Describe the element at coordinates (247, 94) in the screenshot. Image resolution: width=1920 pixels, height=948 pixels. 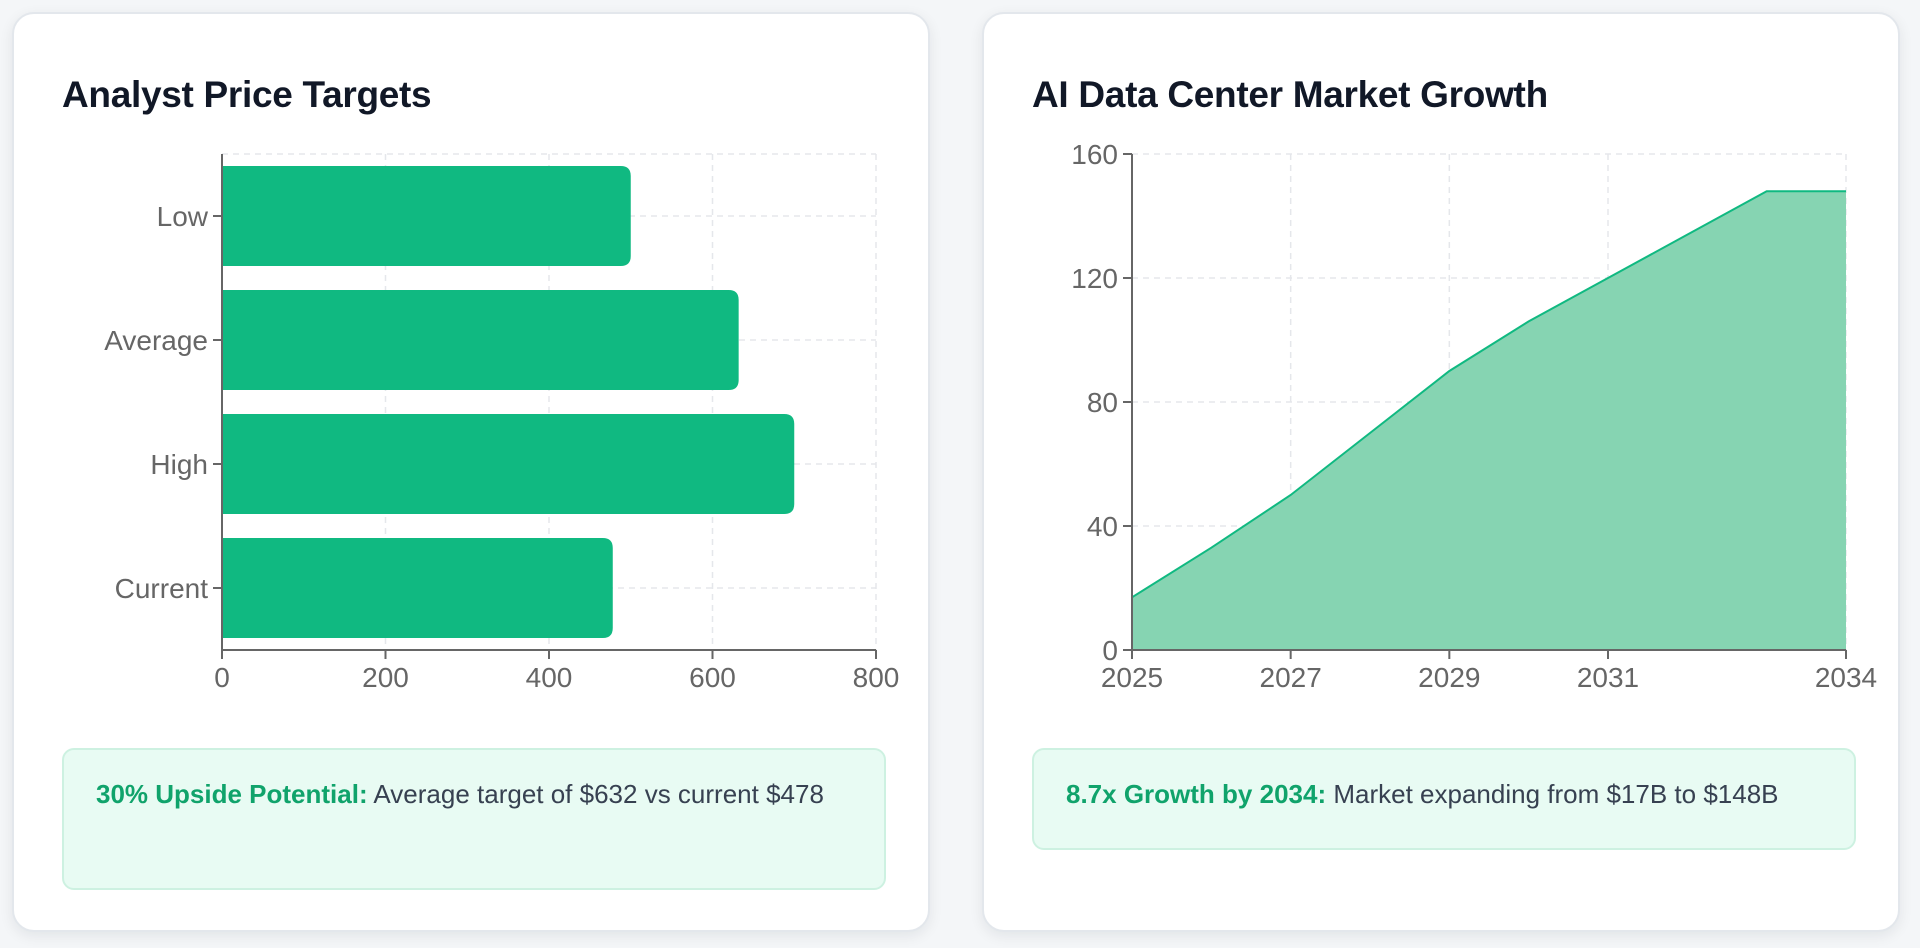
I see `price-targets-title: Analyst Price Targets` at that location.